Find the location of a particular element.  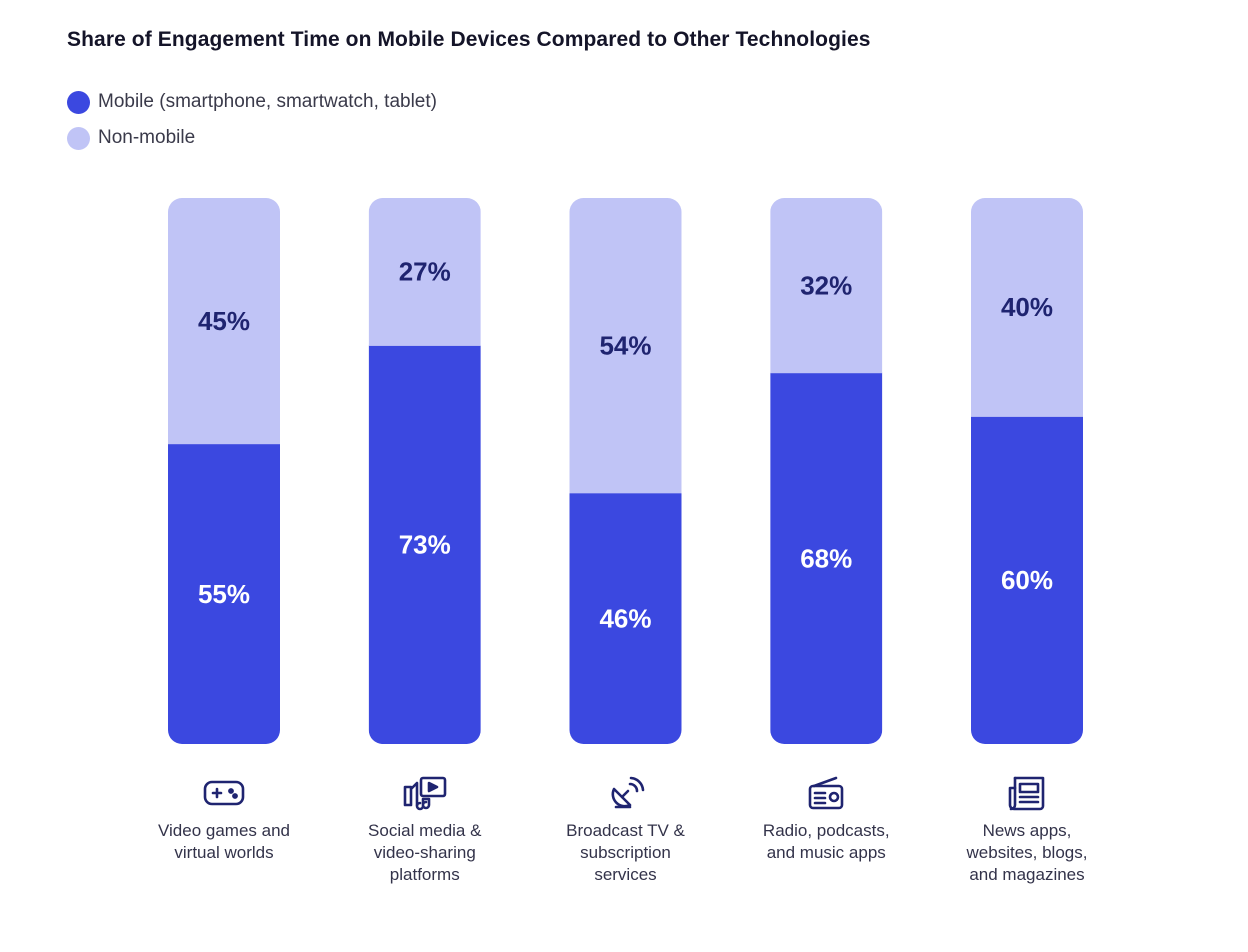

newspaper-icon is located at coordinates (1027, 793).